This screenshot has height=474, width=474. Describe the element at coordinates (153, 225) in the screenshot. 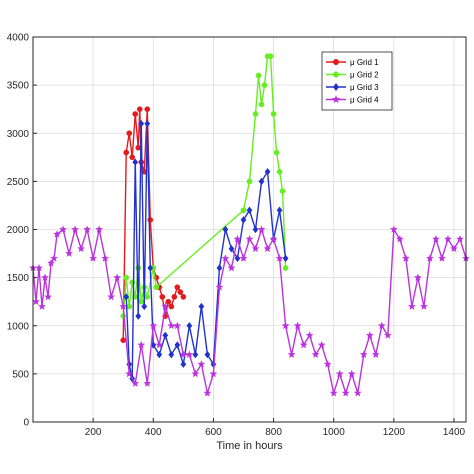

I see `series-1-line` at that location.